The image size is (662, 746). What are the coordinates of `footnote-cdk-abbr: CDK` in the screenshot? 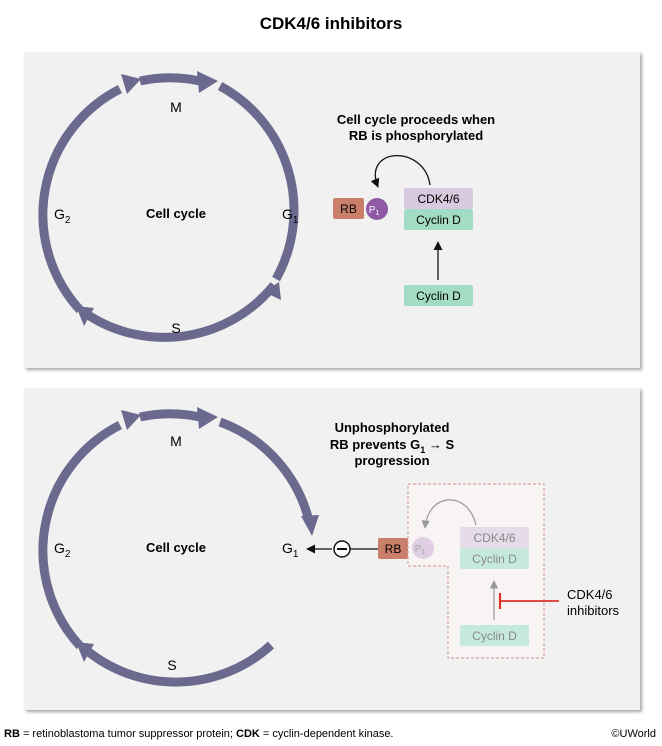 It's located at (248, 734).